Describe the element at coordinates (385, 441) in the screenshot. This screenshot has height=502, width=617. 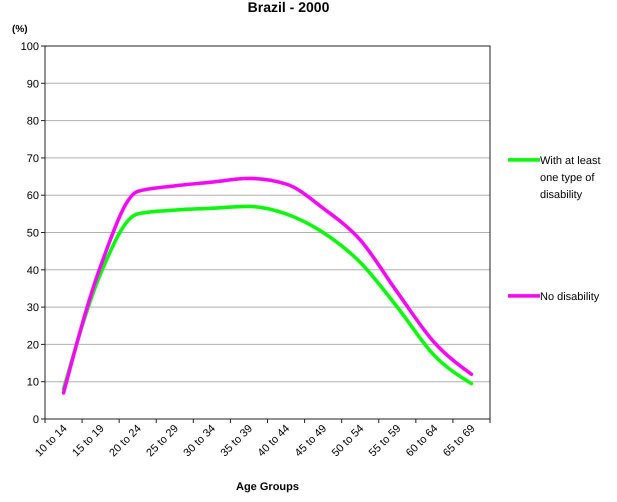
I see `x-tick-label: 55 to 59` at that location.